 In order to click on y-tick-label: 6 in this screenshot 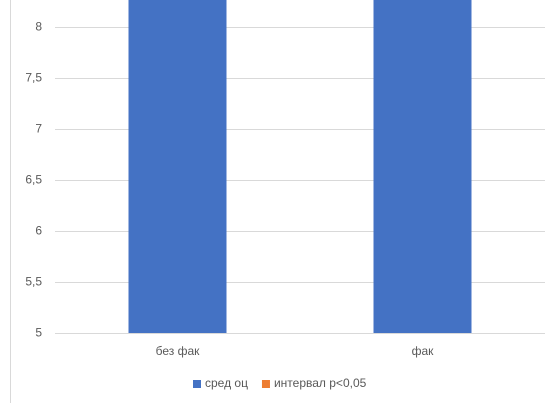, I will do `click(38, 231)`.